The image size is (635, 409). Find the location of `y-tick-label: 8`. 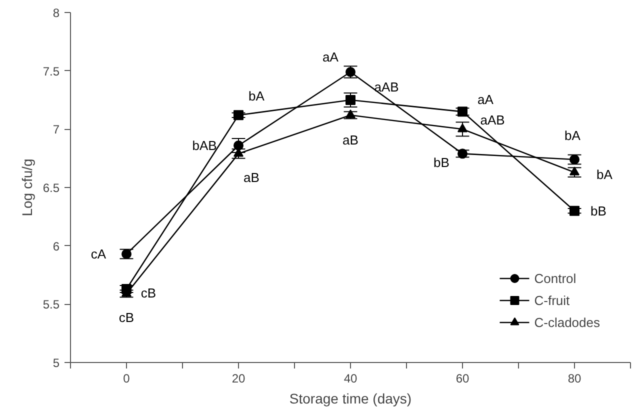

y-tick-label: 8 is located at coordinates (56, 13).